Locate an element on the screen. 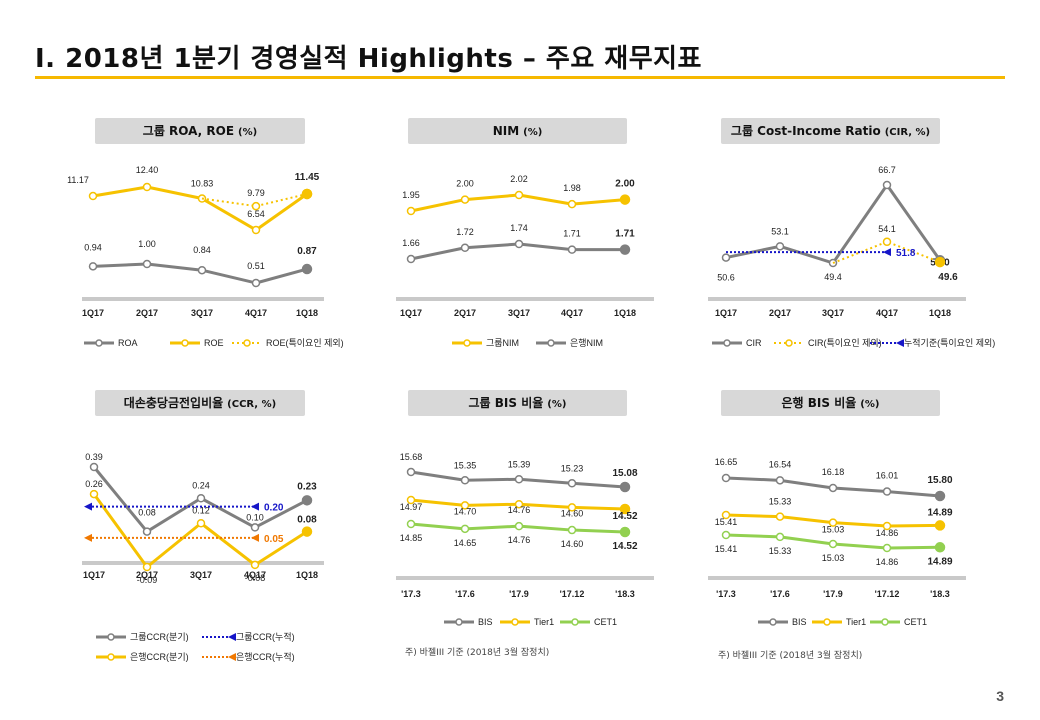 This screenshot has height=720, width=1040. panel-title-cir: 그룹 Cost-Income Ratio (CIR, %) is located at coordinates (830, 131).